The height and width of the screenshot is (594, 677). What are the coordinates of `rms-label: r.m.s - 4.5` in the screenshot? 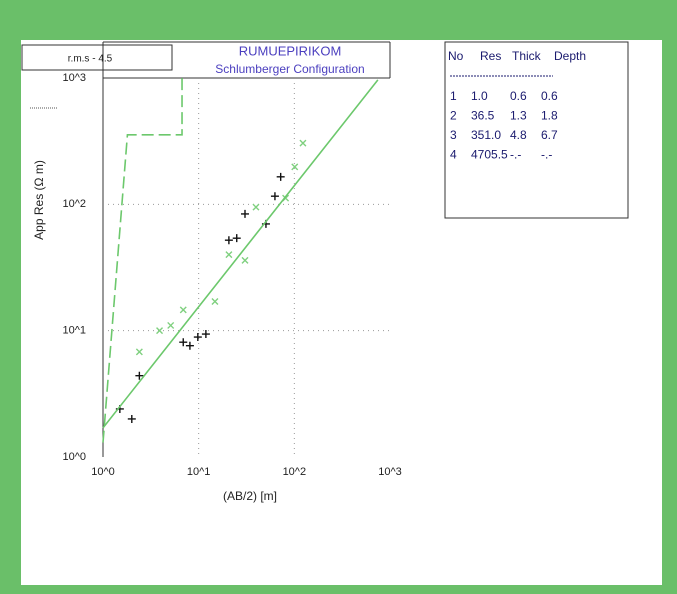 It's located at (90, 59).